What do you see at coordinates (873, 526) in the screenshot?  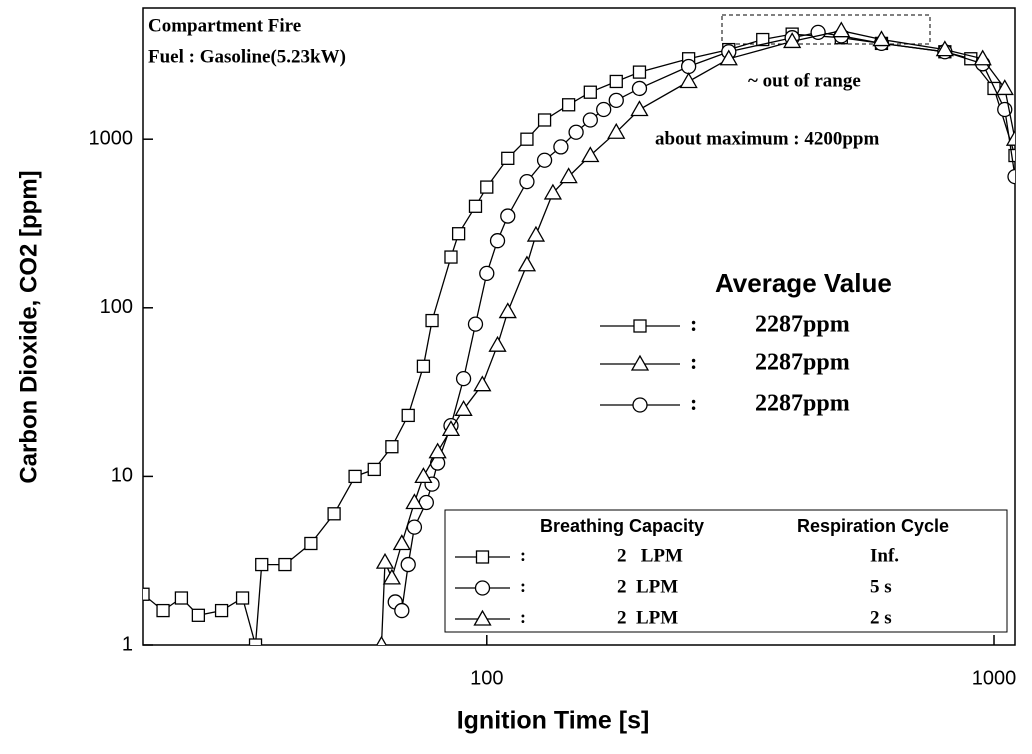 I see `legend-header: Respiration Cycle` at bounding box center [873, 526].